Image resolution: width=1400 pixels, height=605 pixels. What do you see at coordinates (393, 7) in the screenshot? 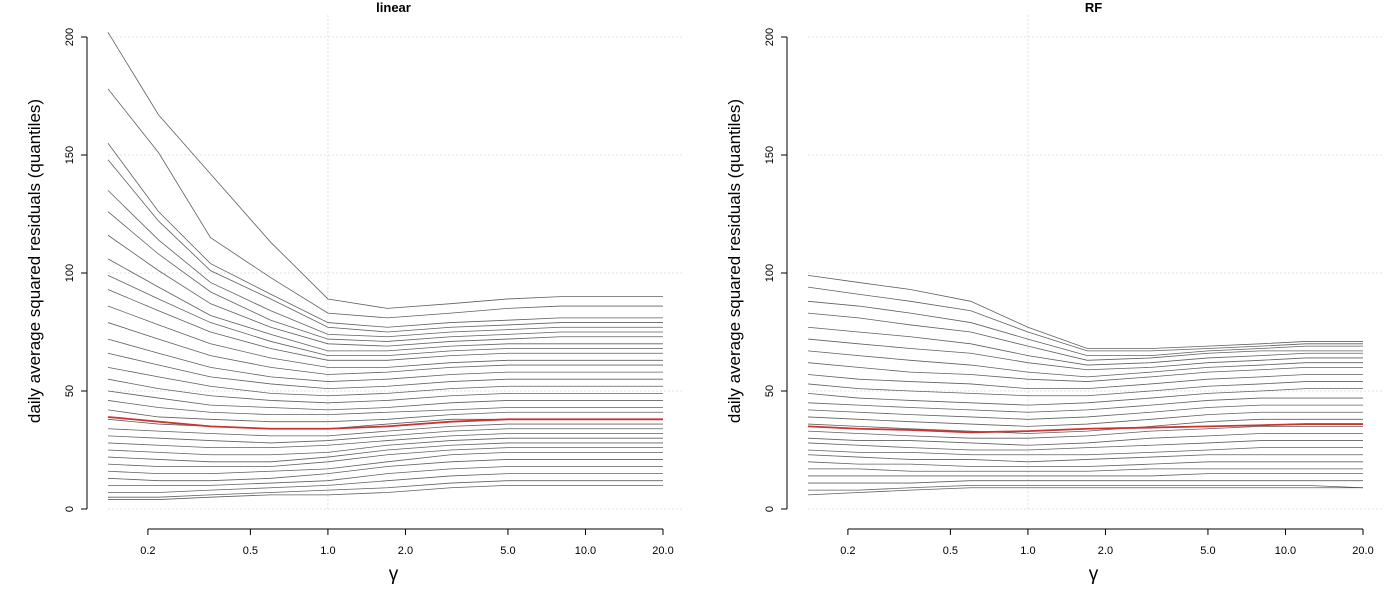
I see `panel-title: linear` at bounding box center [393, 7].